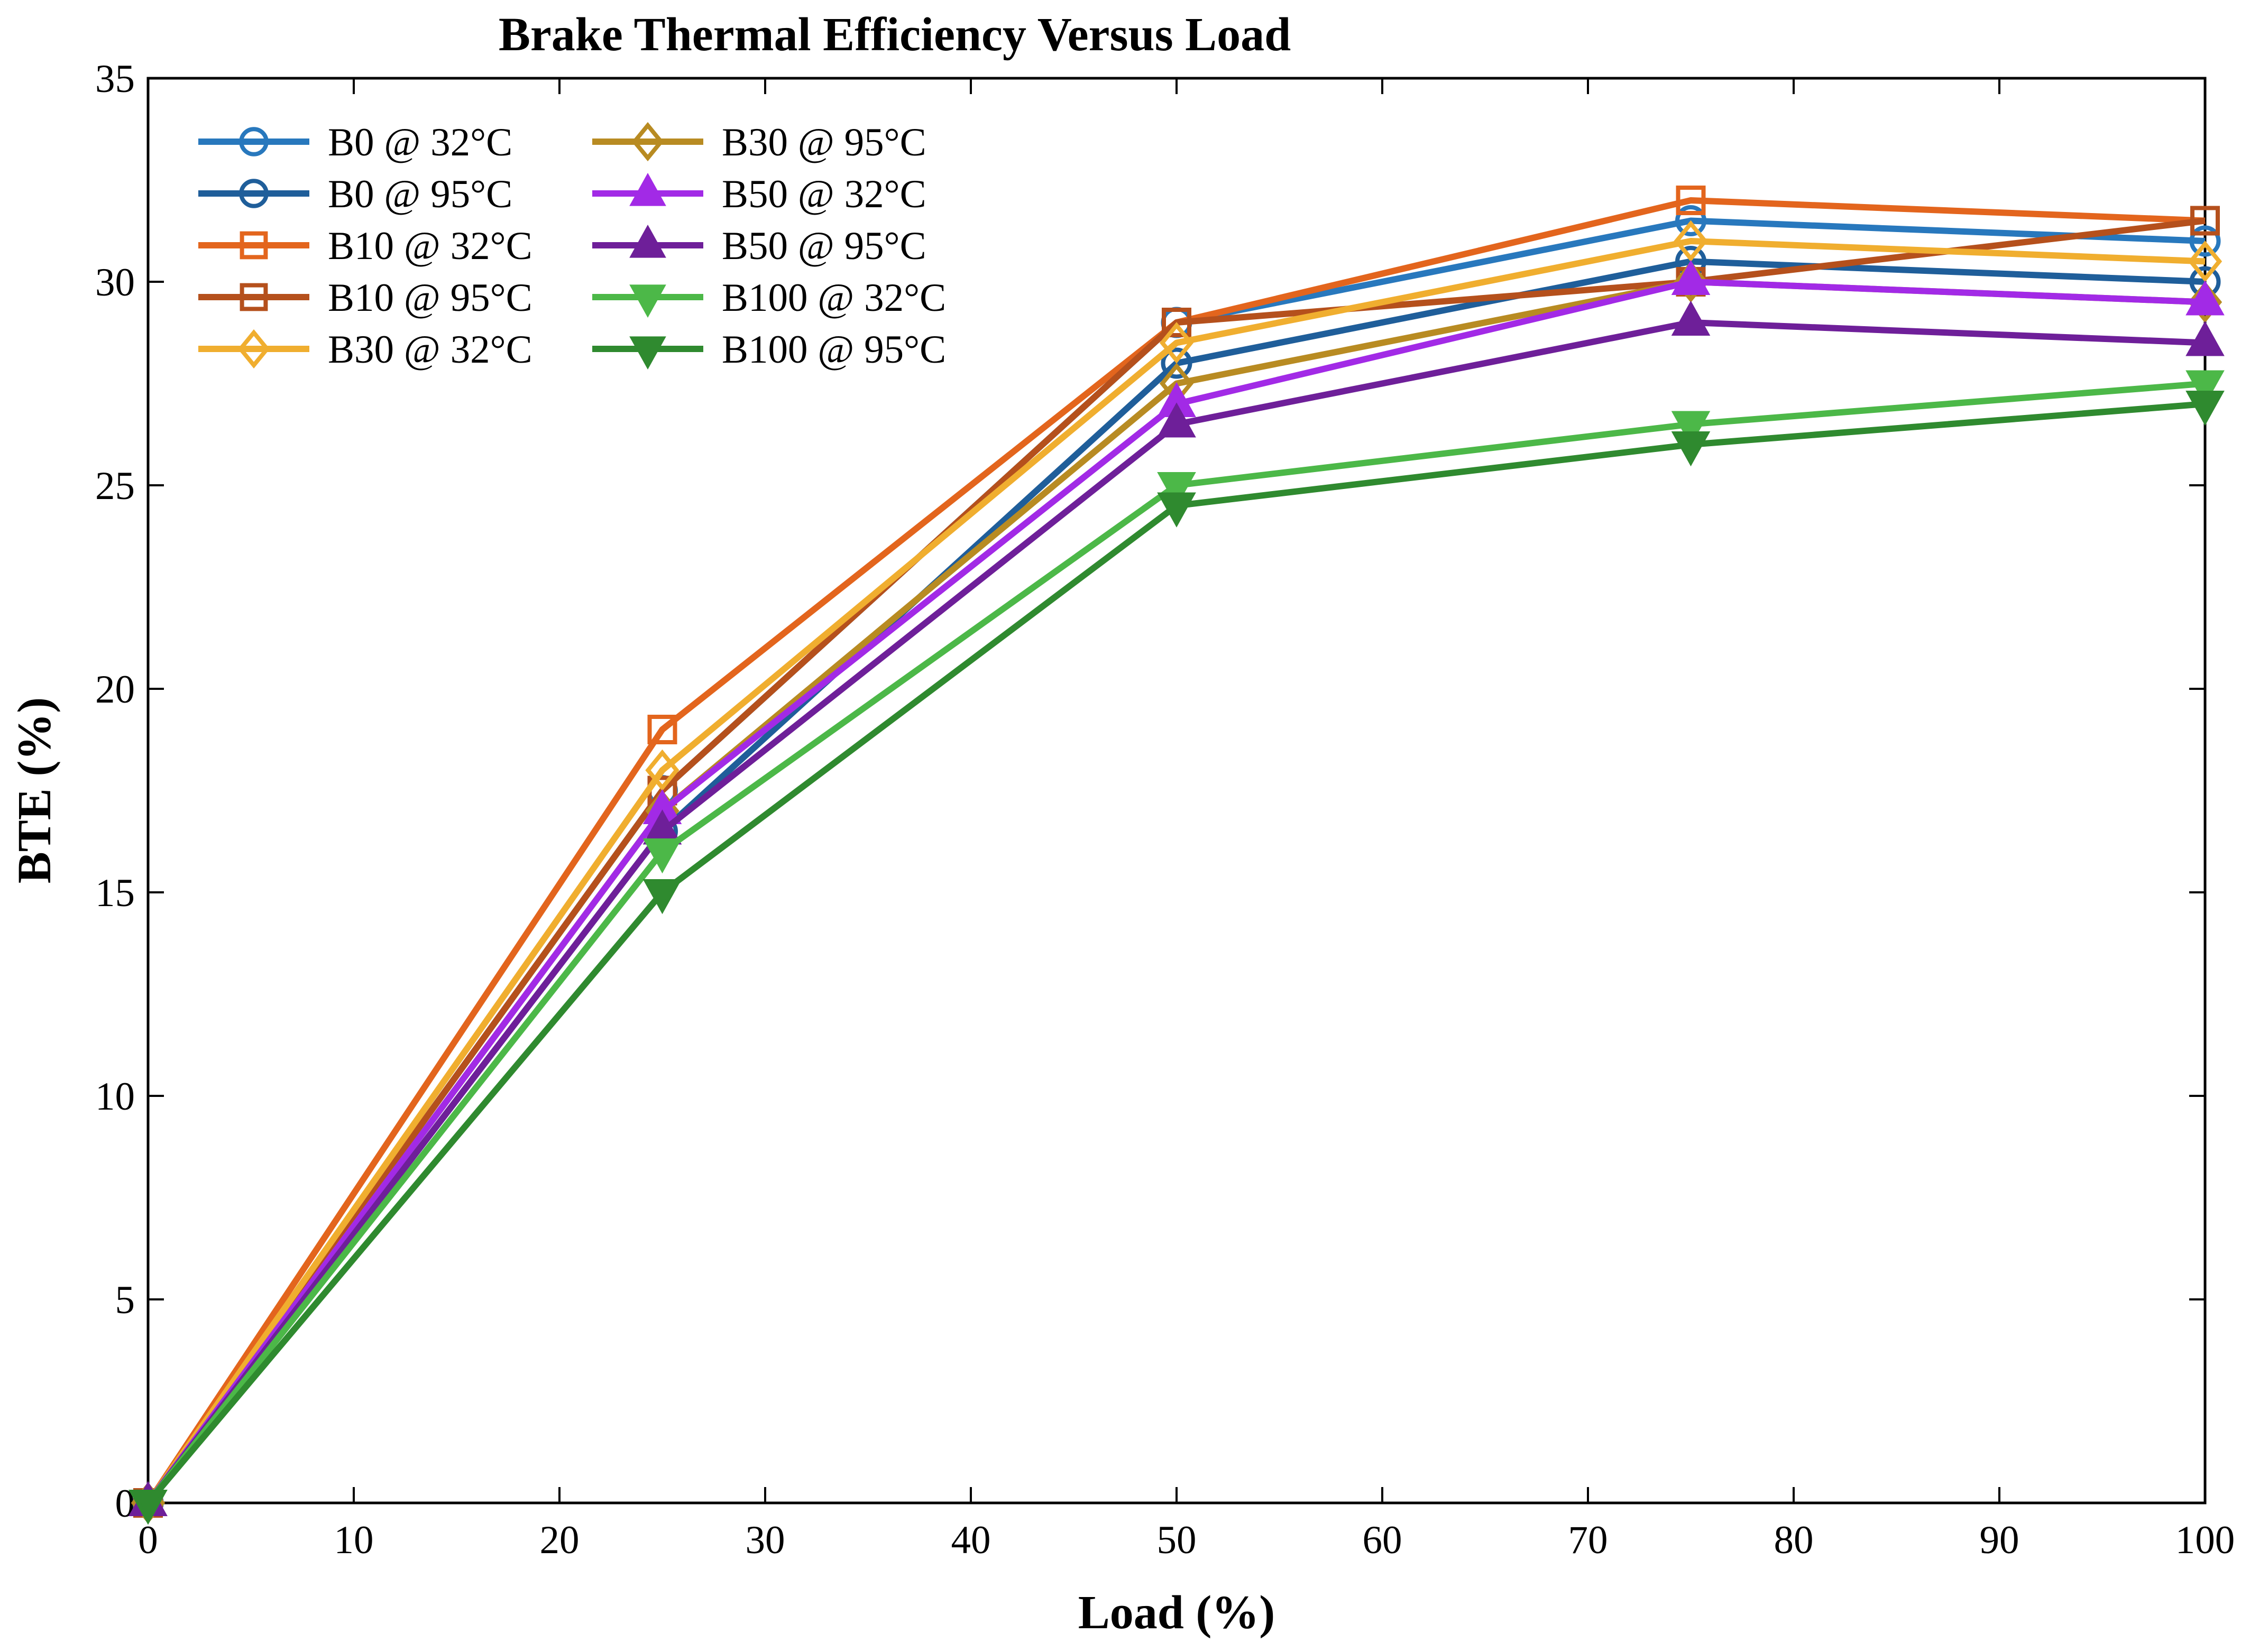 This screenshot has height=1652, width=2250. What do you see at coordinates (148, 1540) in the screenshot?
I see `x-tick-label: 0` at bounding box center [148, 1540].